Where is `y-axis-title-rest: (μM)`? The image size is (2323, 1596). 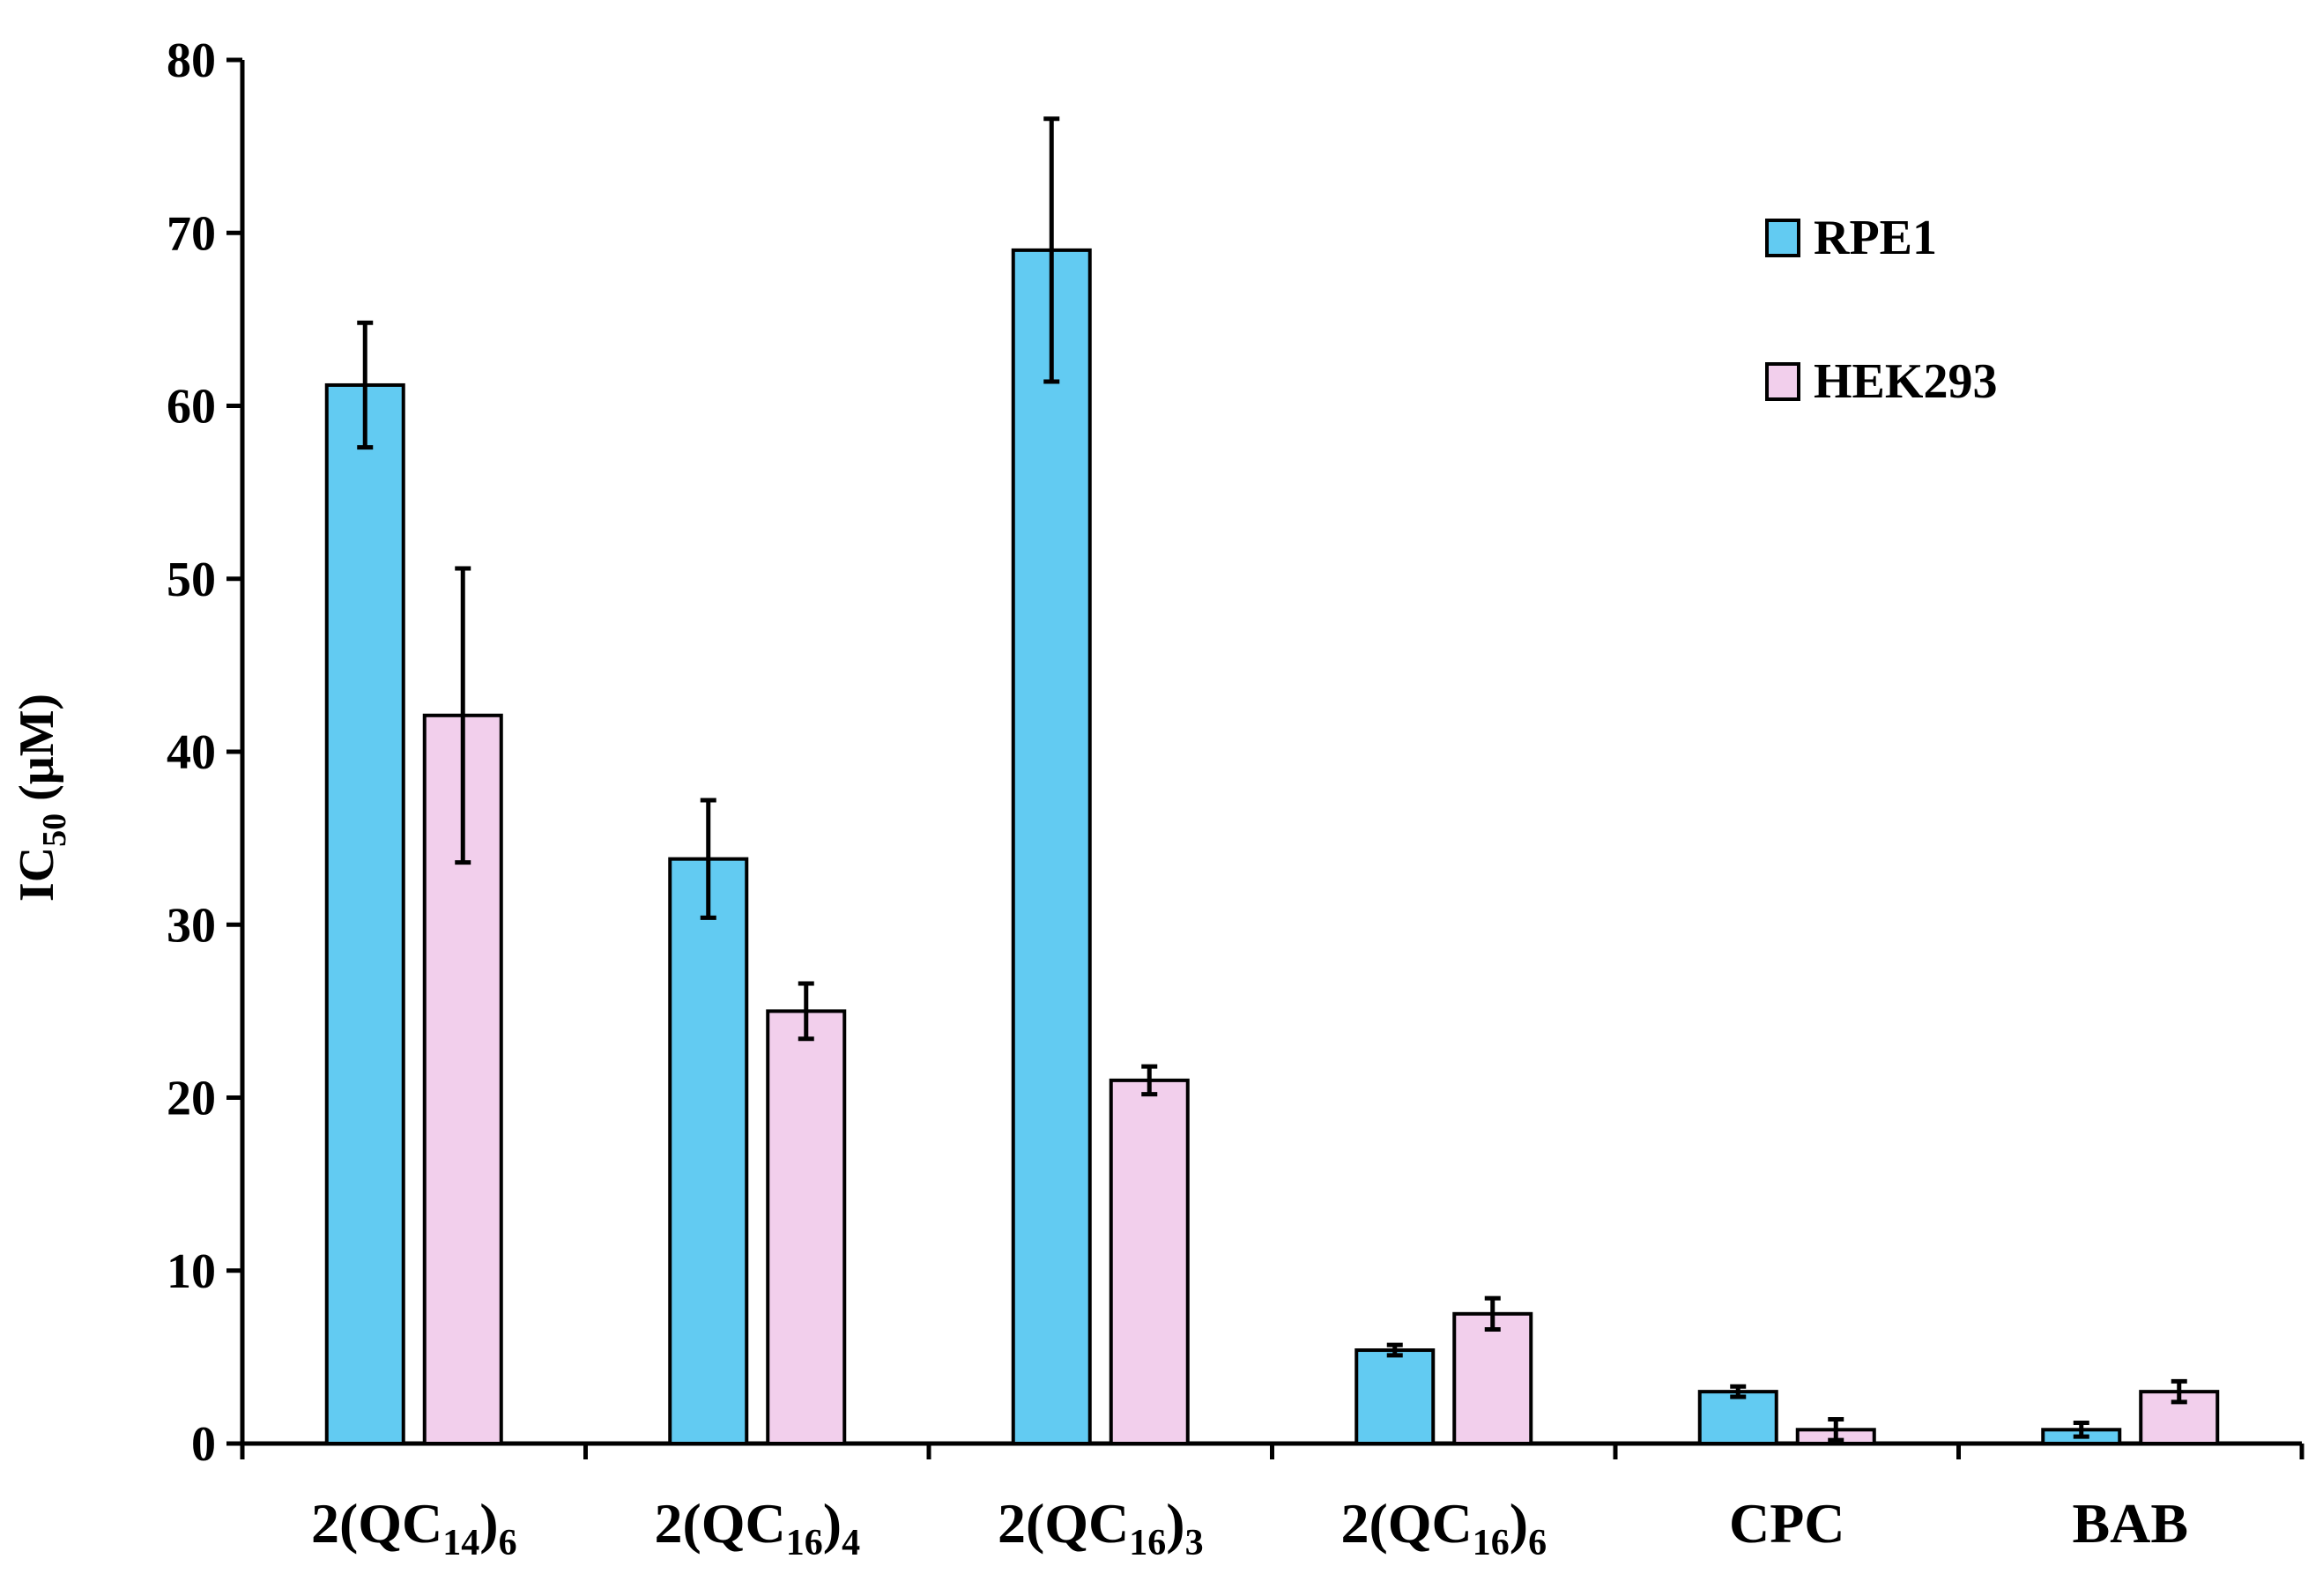
y-axis-title-rest: (μM) is located at coordinates (37, 753).